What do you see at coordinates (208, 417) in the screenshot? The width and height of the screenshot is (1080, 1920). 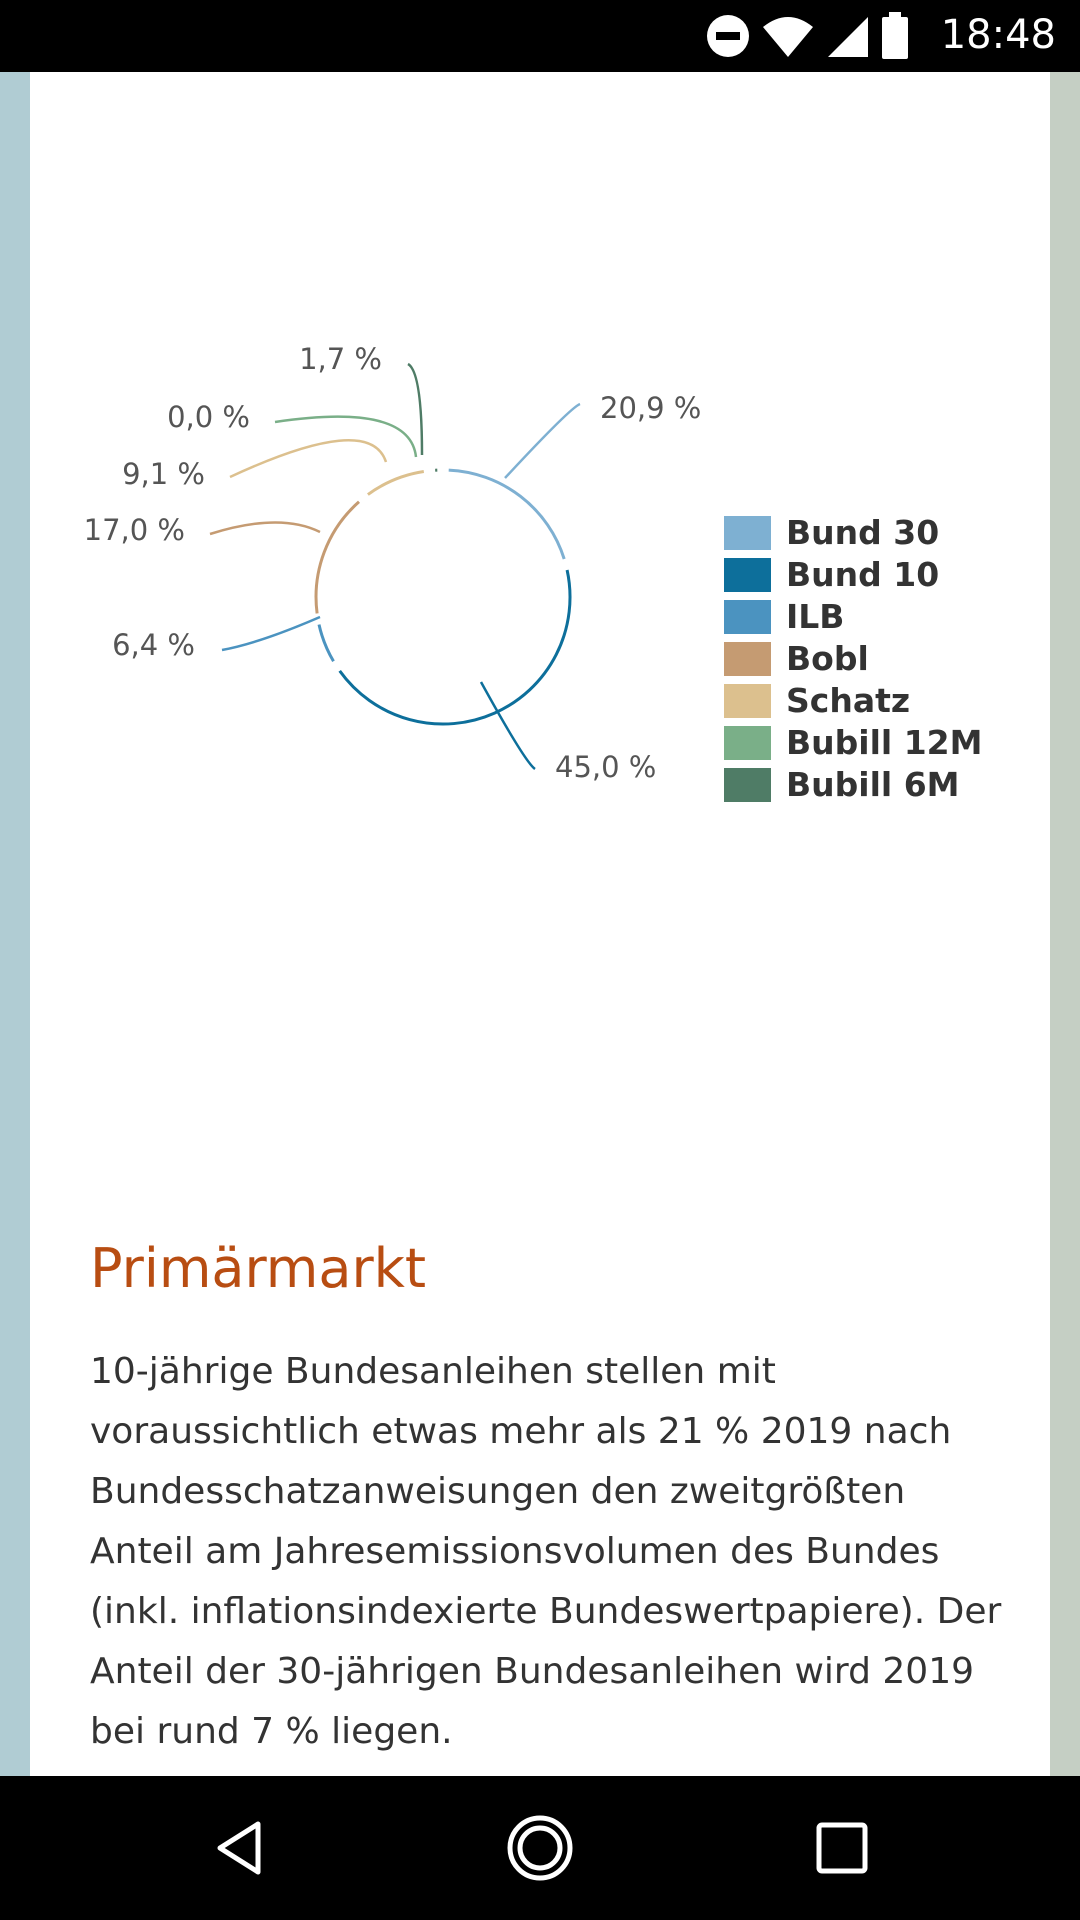 I see `chart-value-label: 0,0 %` at bounding box center [208, 417].